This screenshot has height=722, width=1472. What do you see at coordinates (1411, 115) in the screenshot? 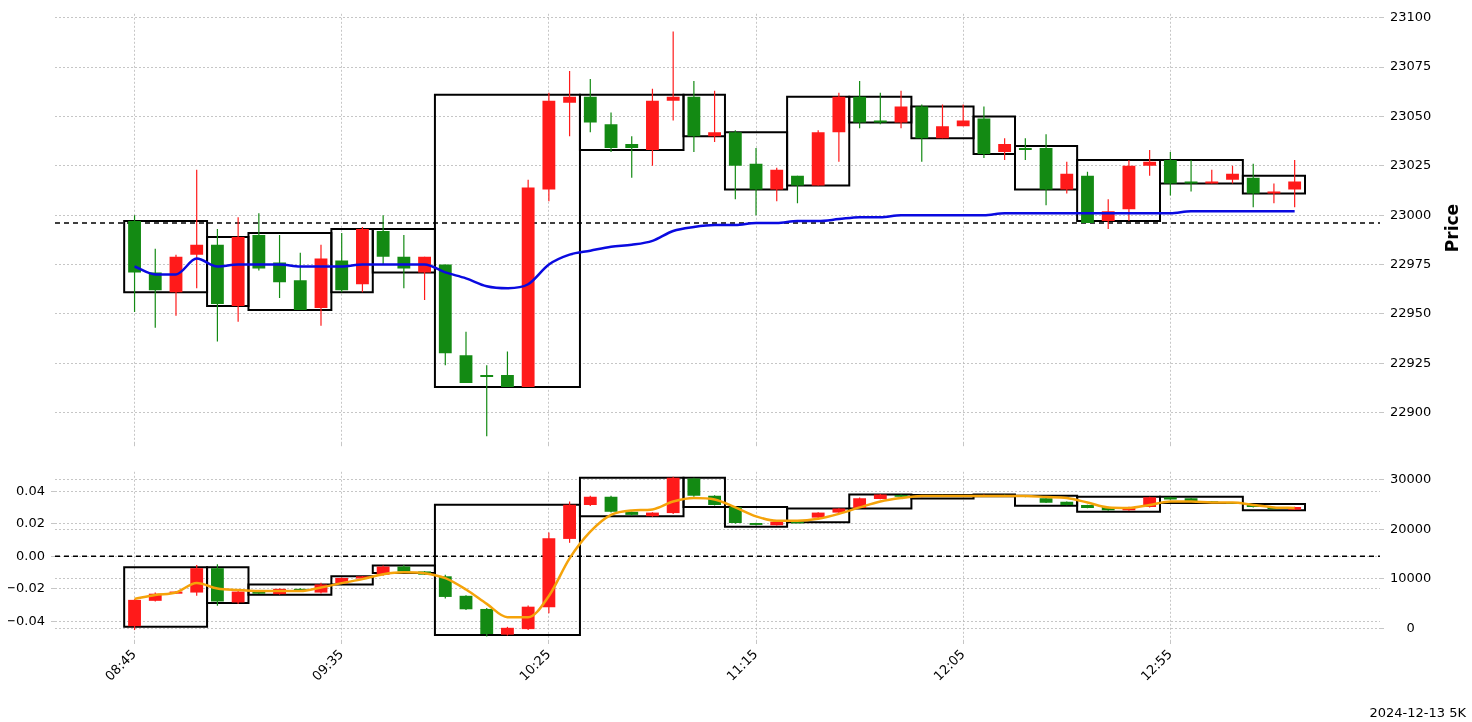
I see `y-tick-label: 23050` at bounding box center [1411, 115].